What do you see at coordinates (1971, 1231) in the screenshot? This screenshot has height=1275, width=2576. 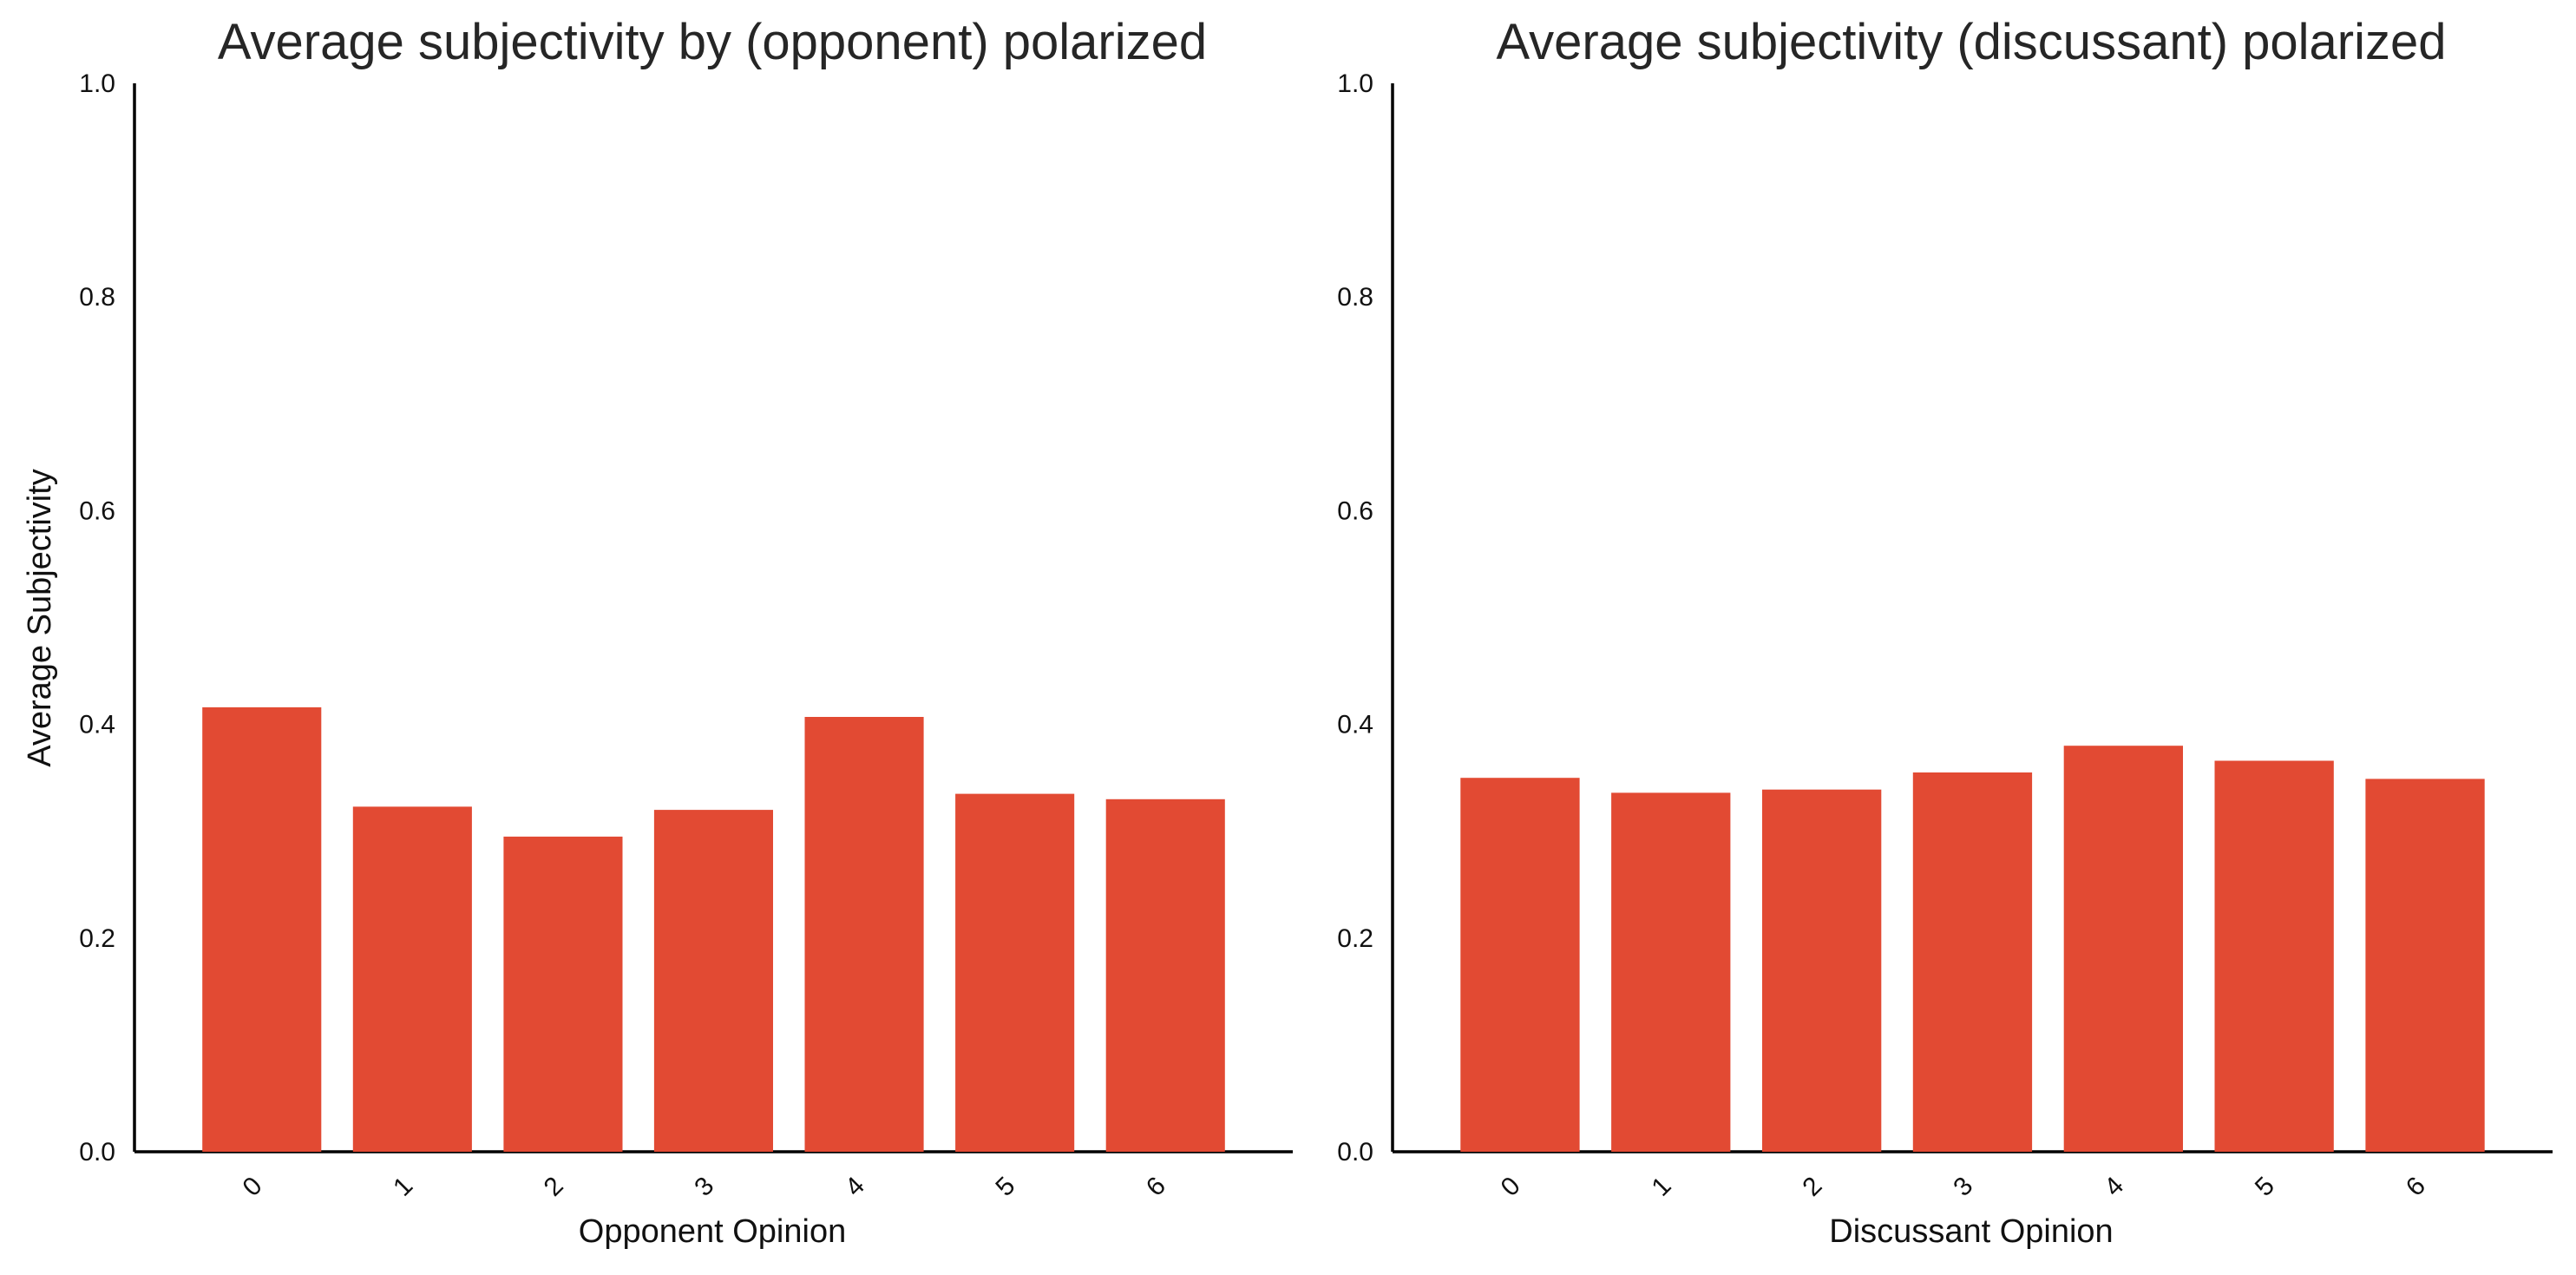 I see `x-axis-label: Discussant Opinion` at bounding box center [1971, 1231].